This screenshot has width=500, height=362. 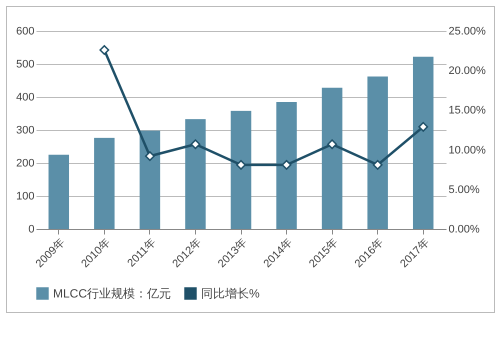 I want to click on y2-tick-label: 0.00%, so click(x=464, y=230).